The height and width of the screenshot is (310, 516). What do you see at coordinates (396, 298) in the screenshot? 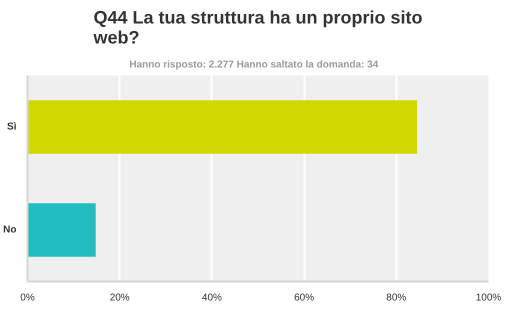
I see `x-tick-label: 80%` at bounding box center [396, 298].